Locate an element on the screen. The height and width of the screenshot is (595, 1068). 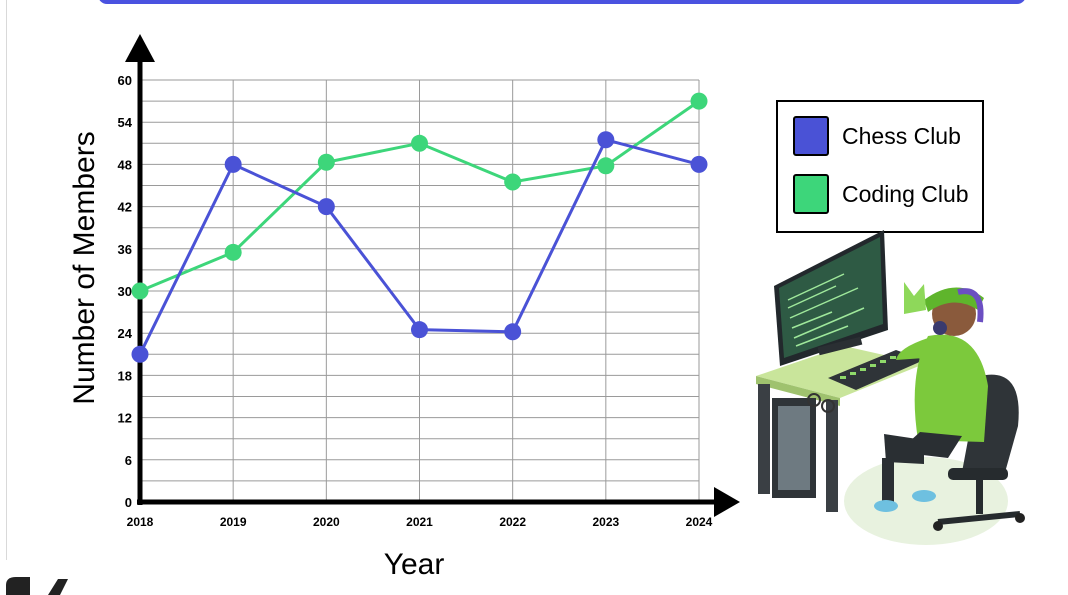
y-tick-label: 48 is located at coordinates (125, 164).